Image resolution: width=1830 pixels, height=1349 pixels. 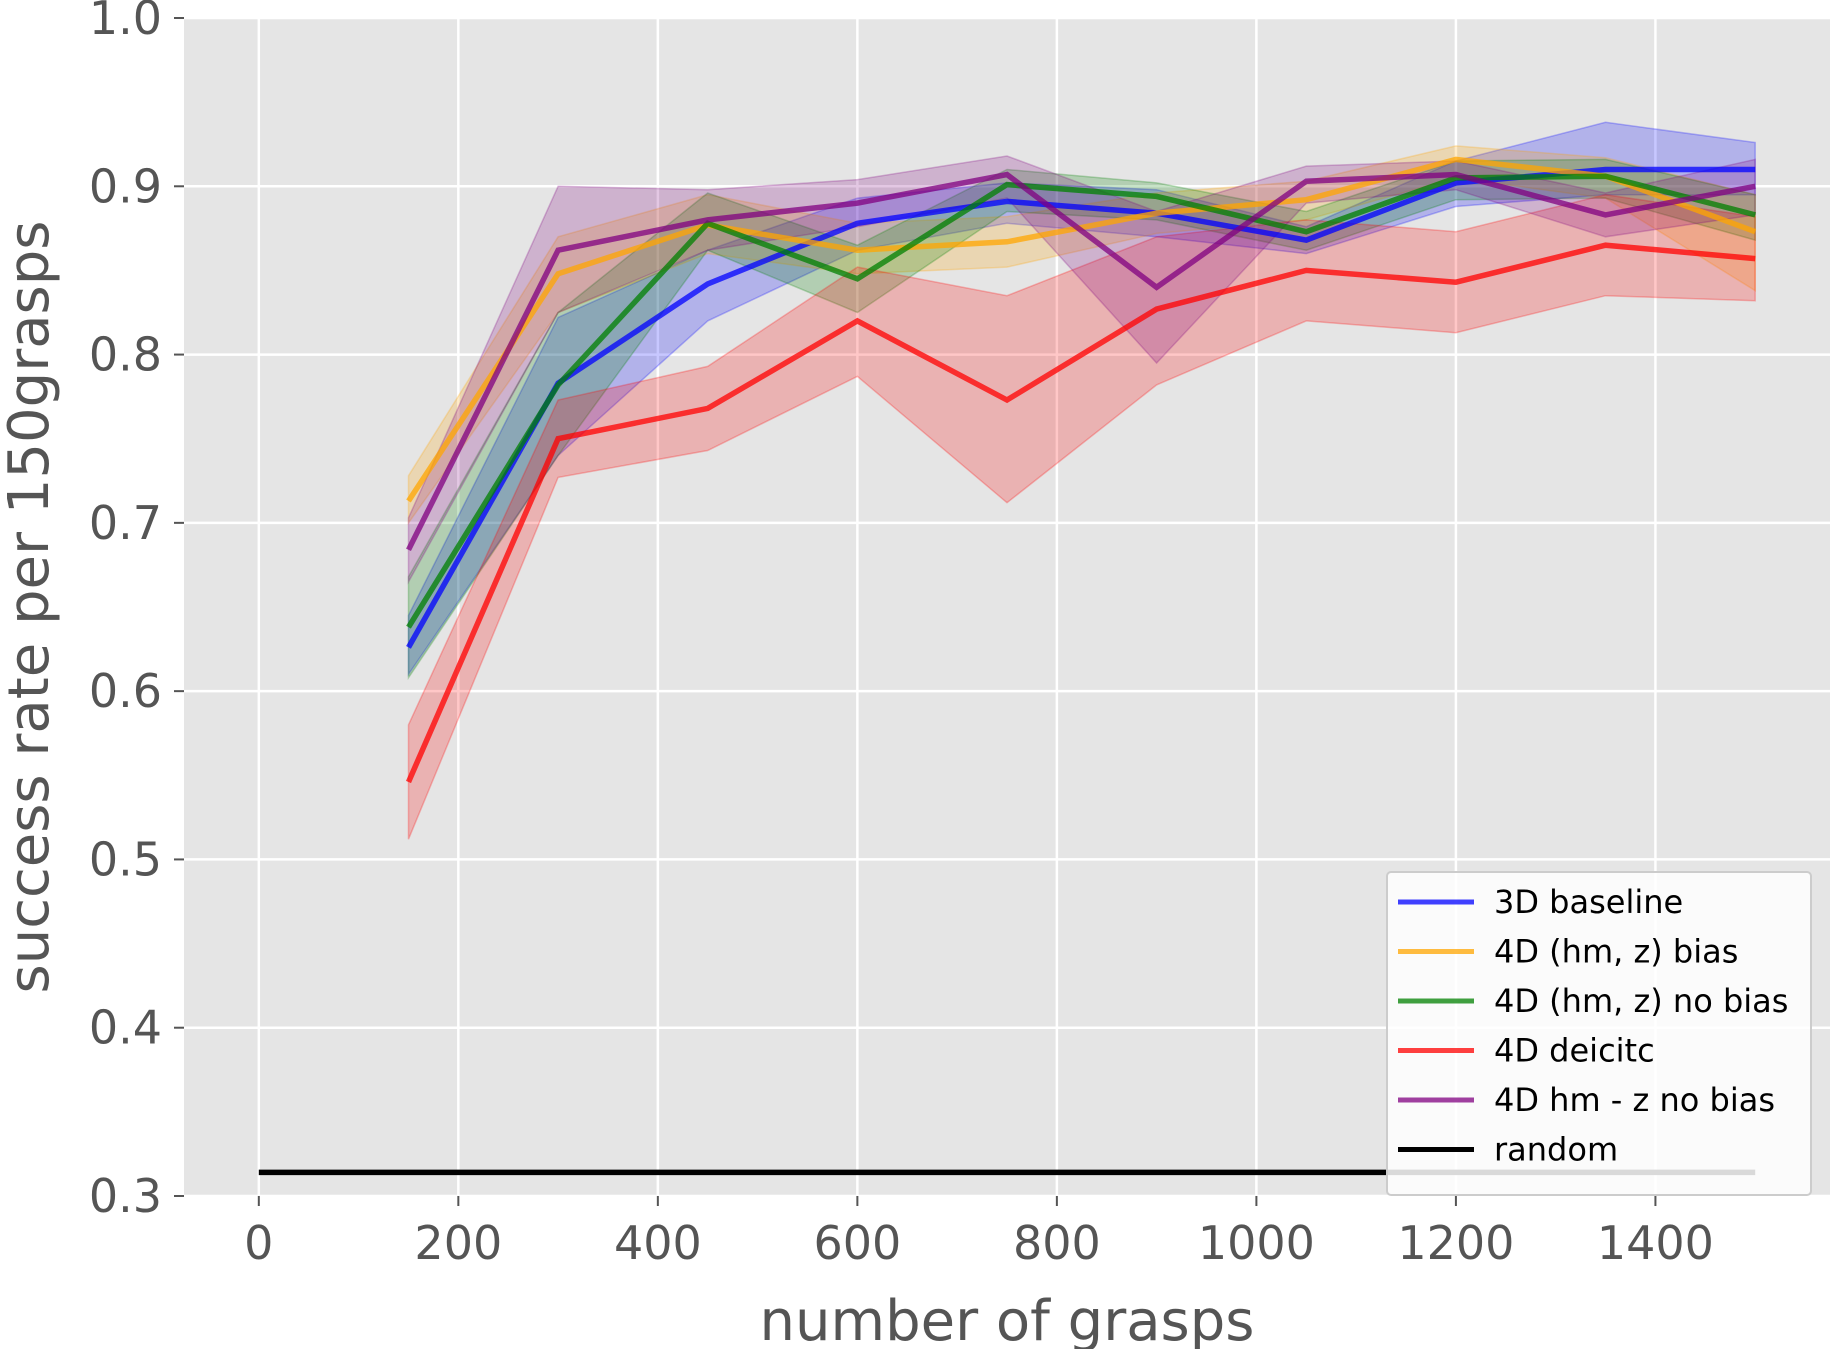 I want to click on legend-box, so click(x=1599, y=1033).